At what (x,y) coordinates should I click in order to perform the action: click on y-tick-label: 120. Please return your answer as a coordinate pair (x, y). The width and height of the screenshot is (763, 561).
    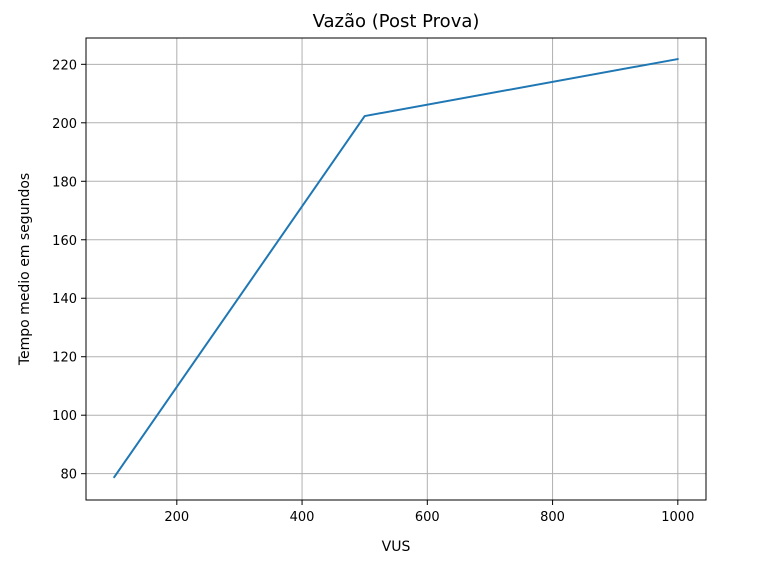
    Looking at the image, I should click on (64, 358).